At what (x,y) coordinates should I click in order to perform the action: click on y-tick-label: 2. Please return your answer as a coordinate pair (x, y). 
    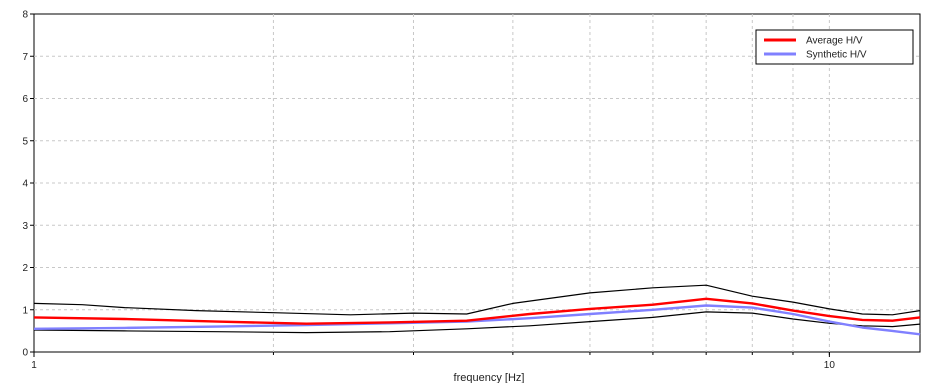
    Looking at the image, I should click on (25, 268).